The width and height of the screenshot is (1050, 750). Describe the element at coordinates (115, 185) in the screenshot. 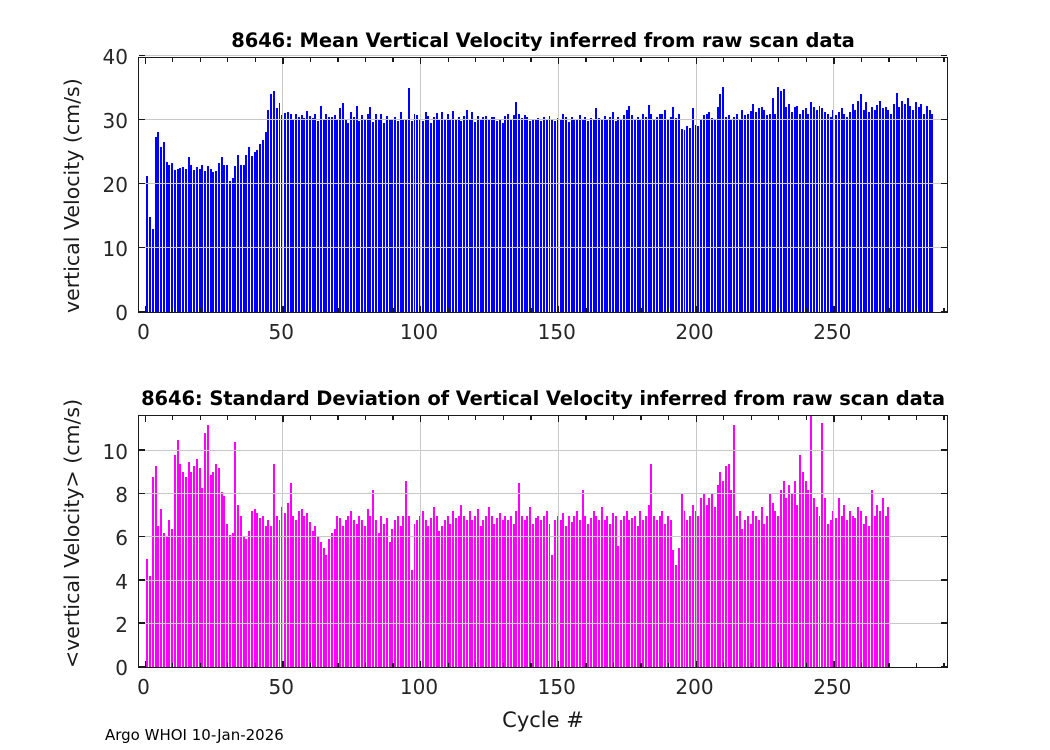

I see `y-axis-tick-label: 20` at that location.